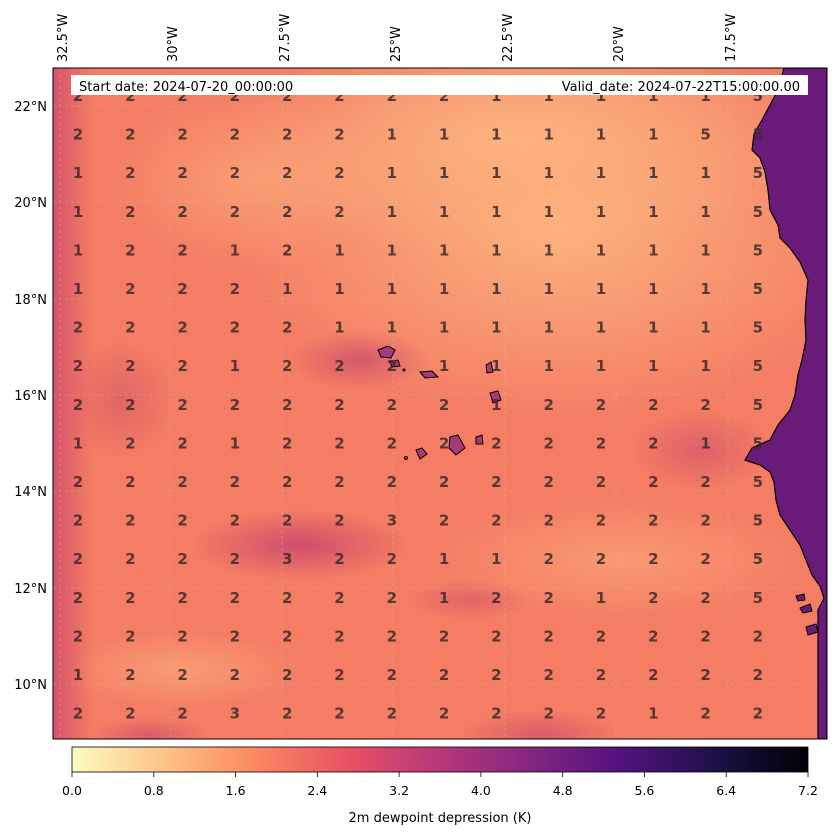 The height and width of the screenshot is (836, 837). I want to click on colorbar-tick-label: 4.8, so click(563, 790).